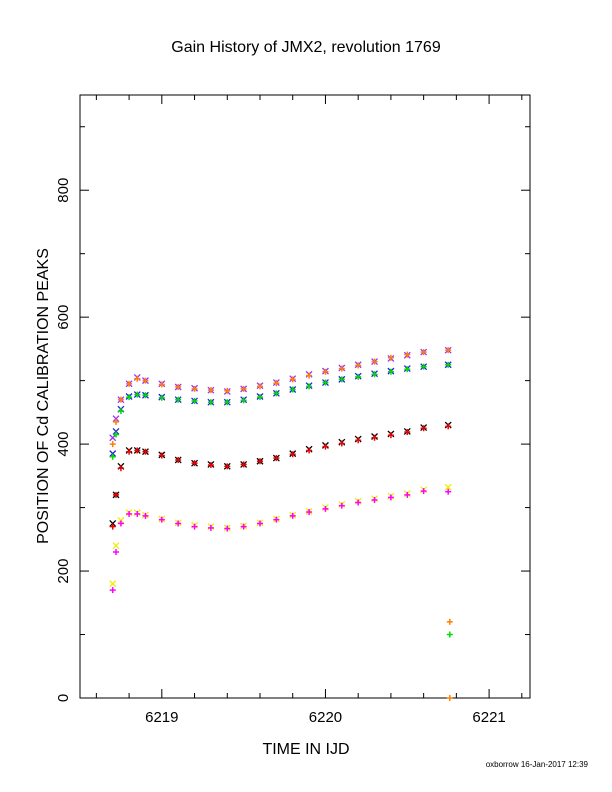 The image size is (612, 792). What do you see at coordinates (305, 749) in the screenshot?
I see `x-axis-label: TIME IN IJD` at bounding box center [305, 749].